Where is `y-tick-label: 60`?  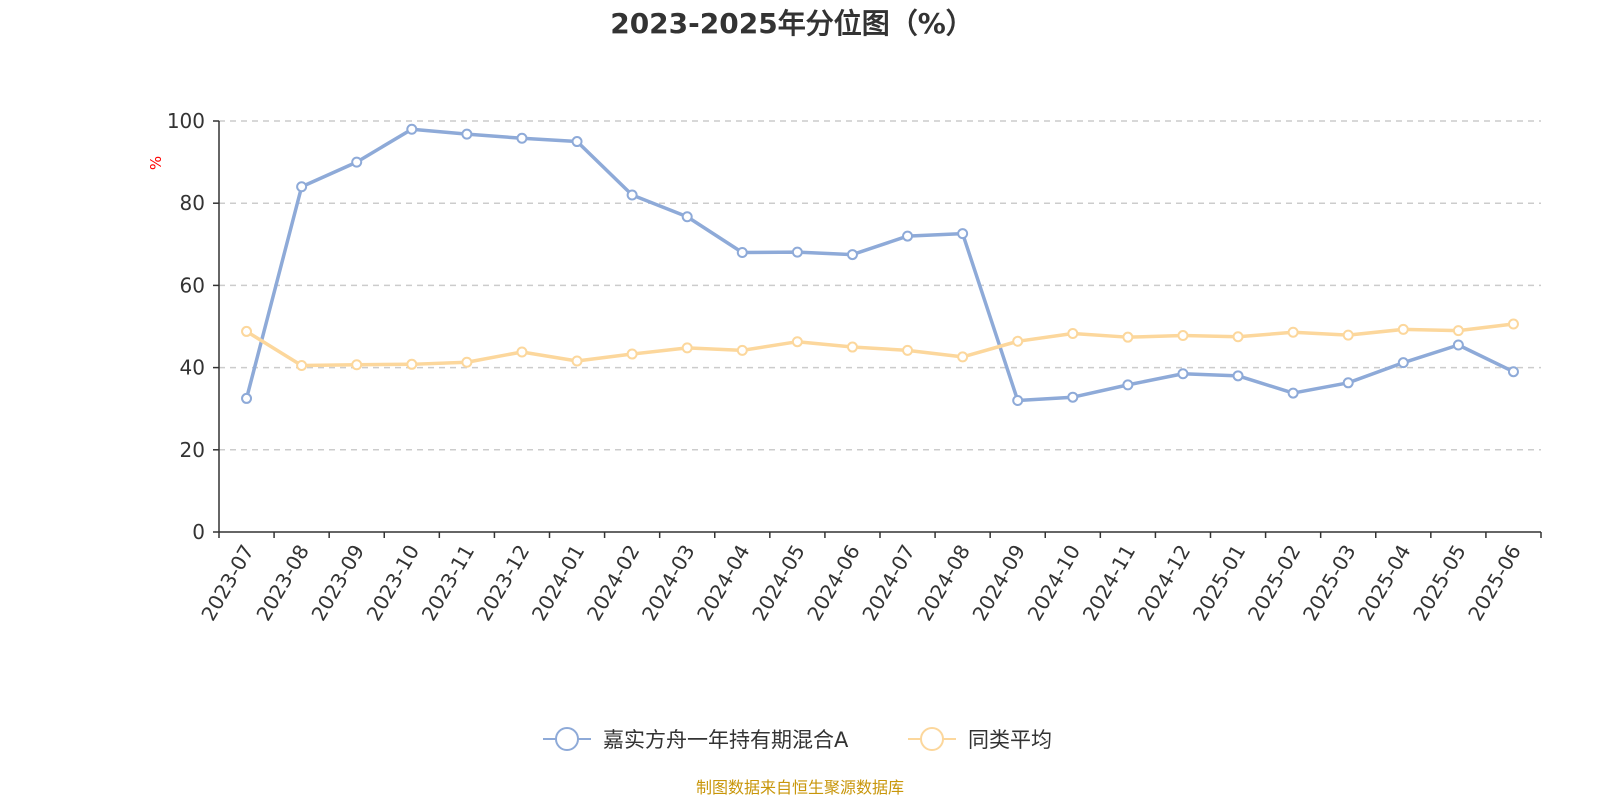 y-tick-label: 60 is located at coordinates (192, 285).